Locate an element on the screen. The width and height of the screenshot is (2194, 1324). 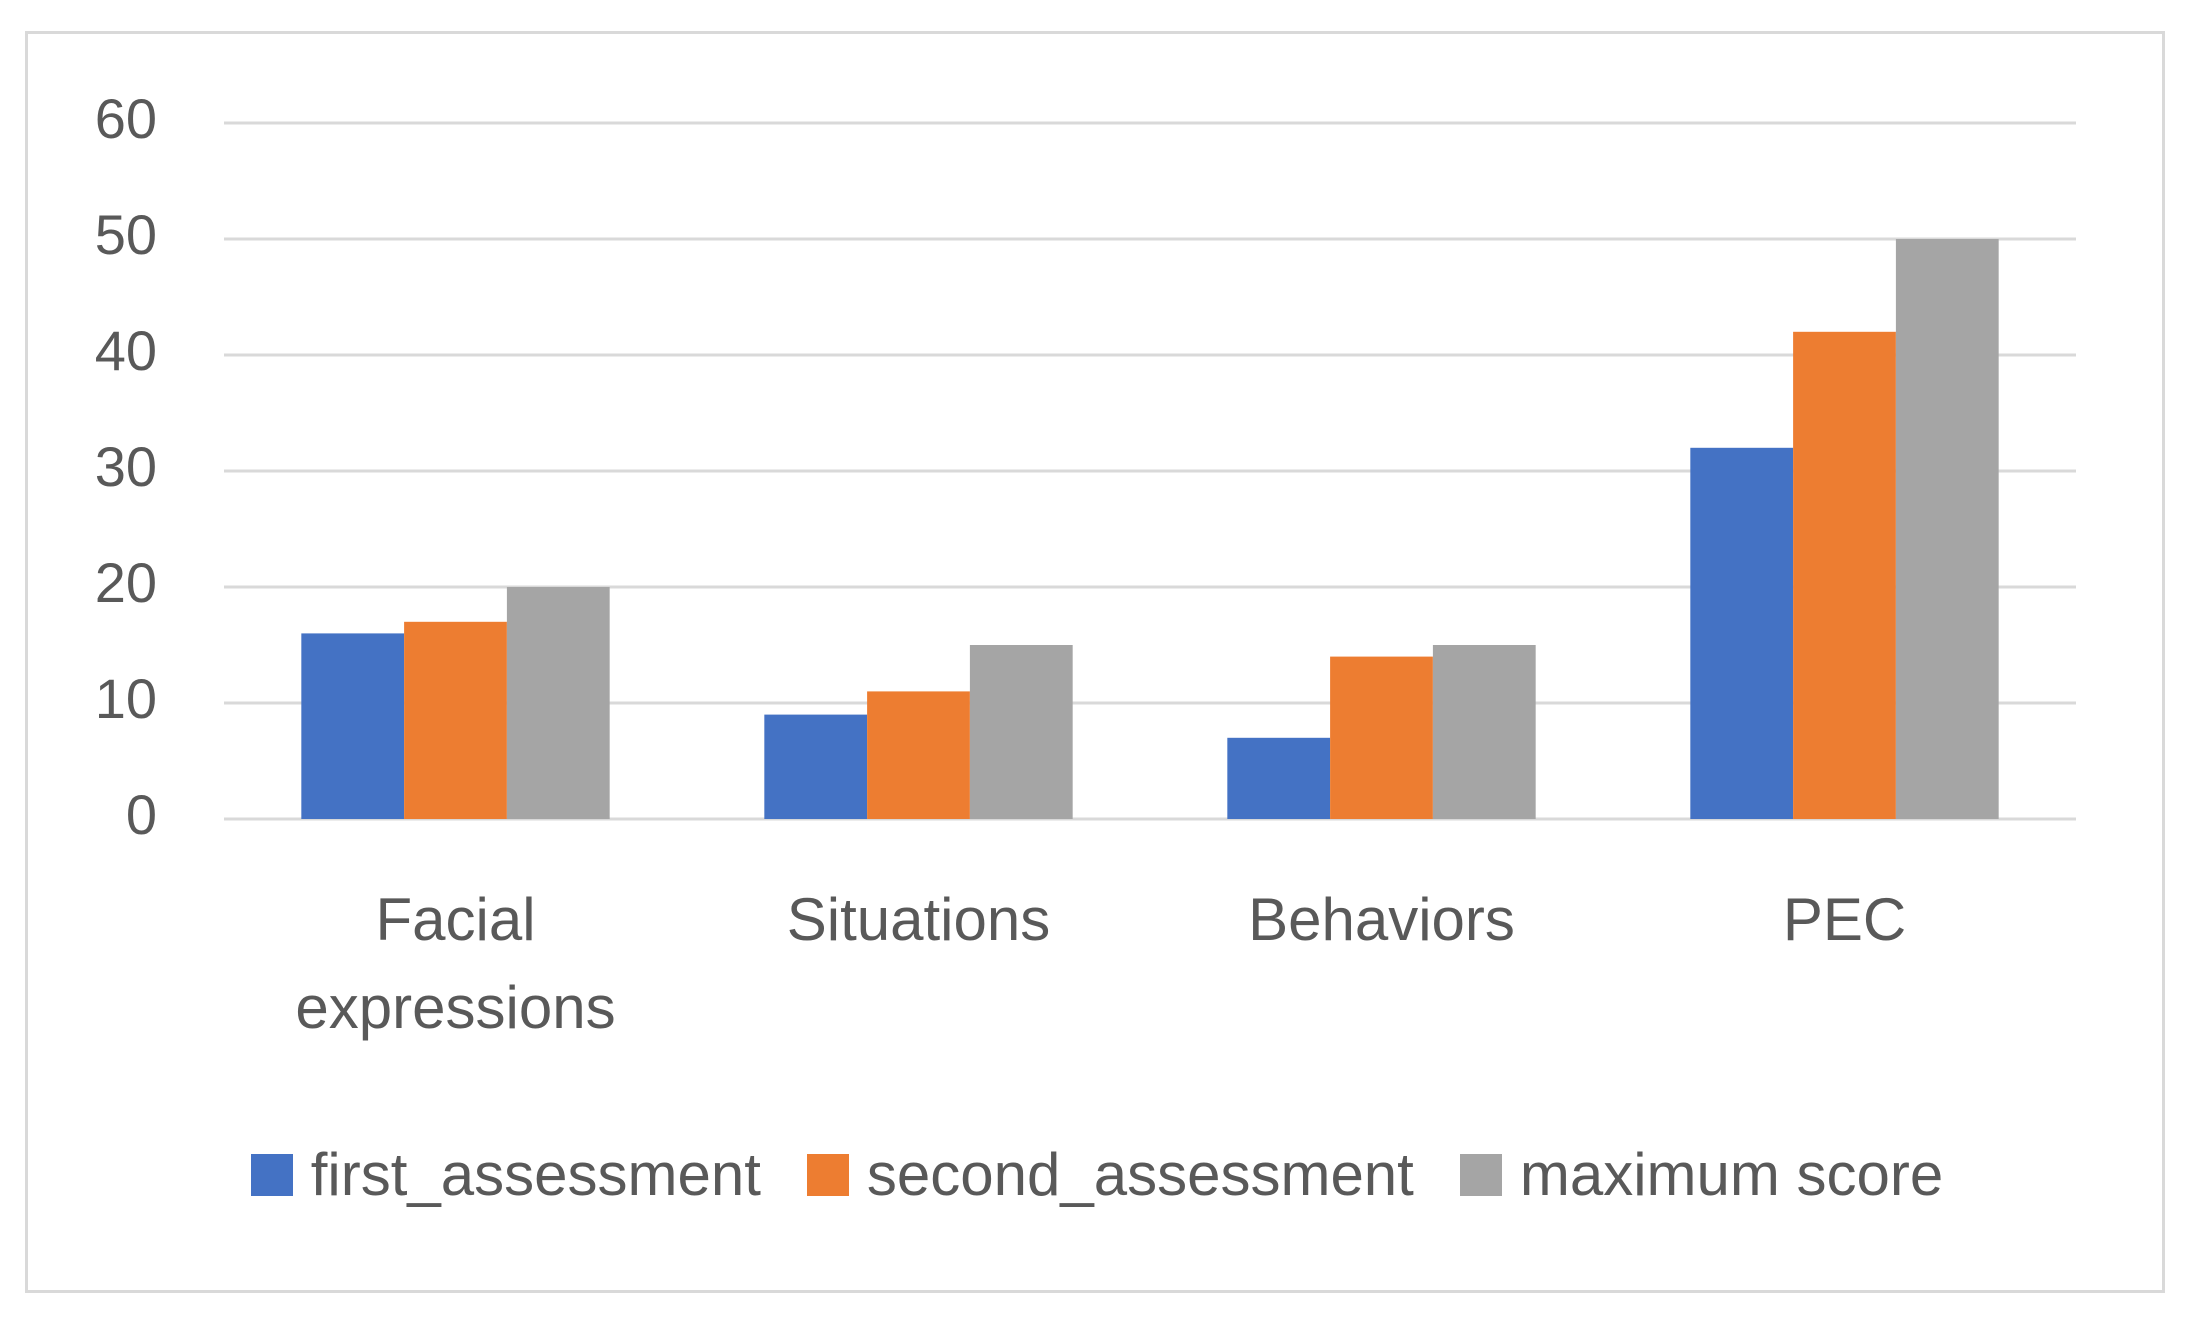
legend-item: maximum score is located at coordinates (1701, 1174).